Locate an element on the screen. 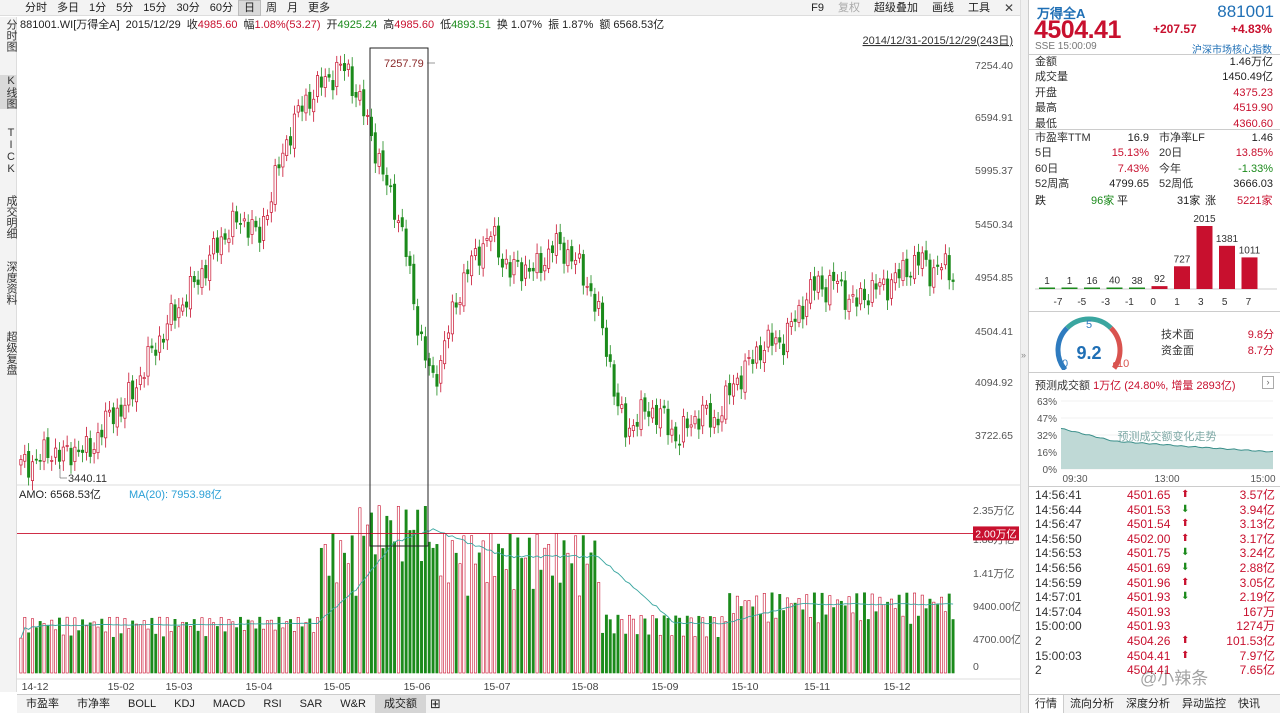 Image resolution: width=1280 pixels, height=713 pixels. left-nav-item: 深度资料 is located at coordinates (11, 283).